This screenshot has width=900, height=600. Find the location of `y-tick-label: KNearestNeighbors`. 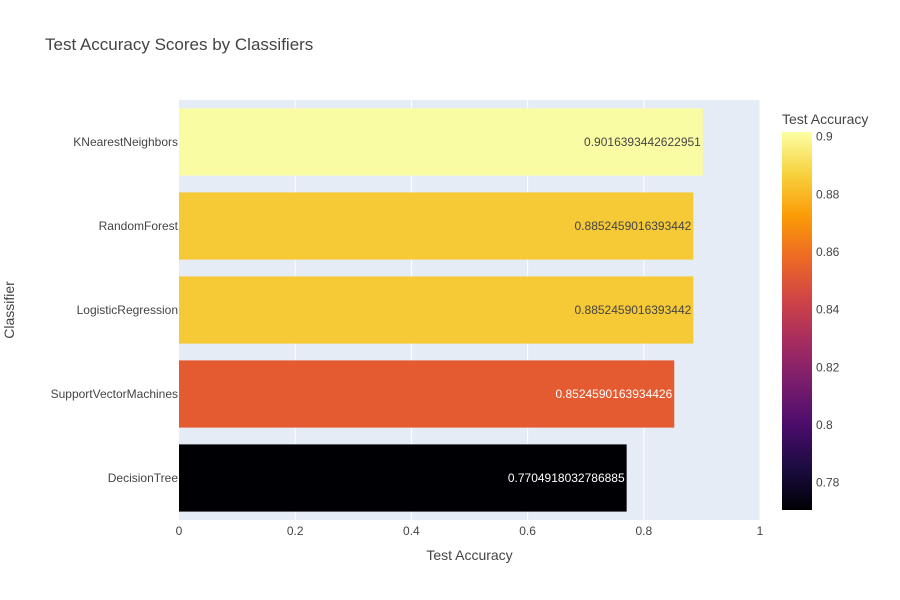

y-tick-label: KNearestNeighbors is located at coordinates (125, 142).